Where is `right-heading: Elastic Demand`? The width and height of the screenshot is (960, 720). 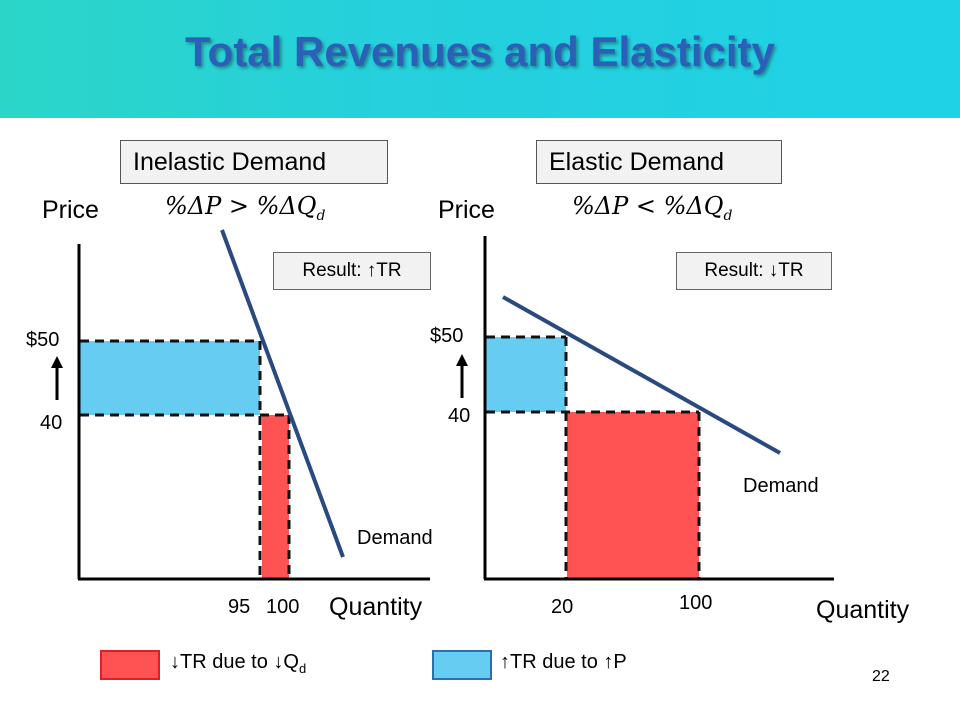 right-heading: Elastic Demand is located at coordinates (637, 162).